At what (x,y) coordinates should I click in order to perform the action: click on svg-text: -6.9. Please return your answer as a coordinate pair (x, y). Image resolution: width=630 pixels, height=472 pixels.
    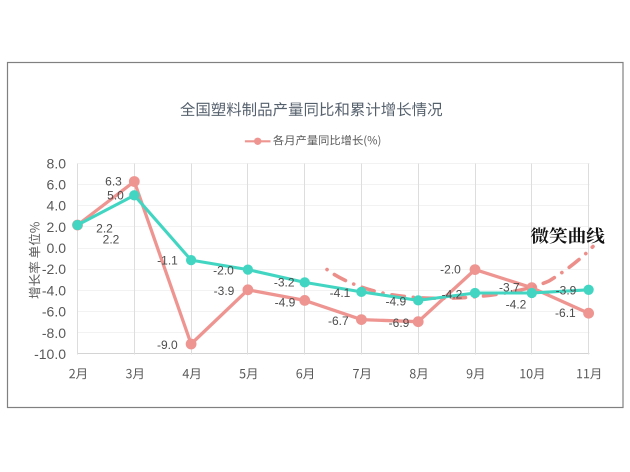
    Looking at the image, I should click on (399, 323).